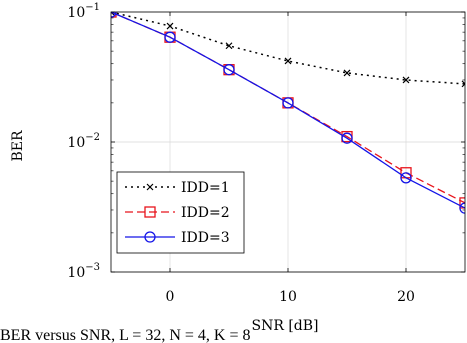  I want to click on legend-label: IDD=3, so click(205, 238).